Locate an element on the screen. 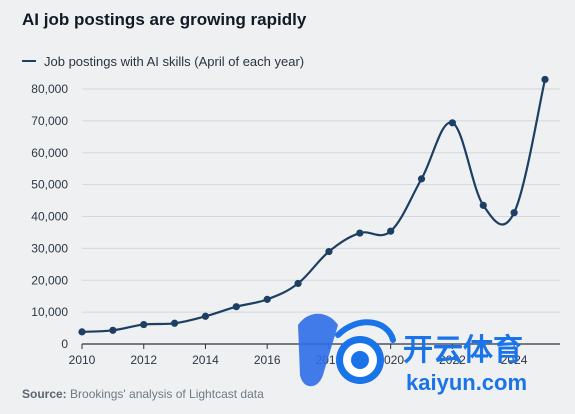  y-tick-label: 30,000 is located at coordinates (49, 248).